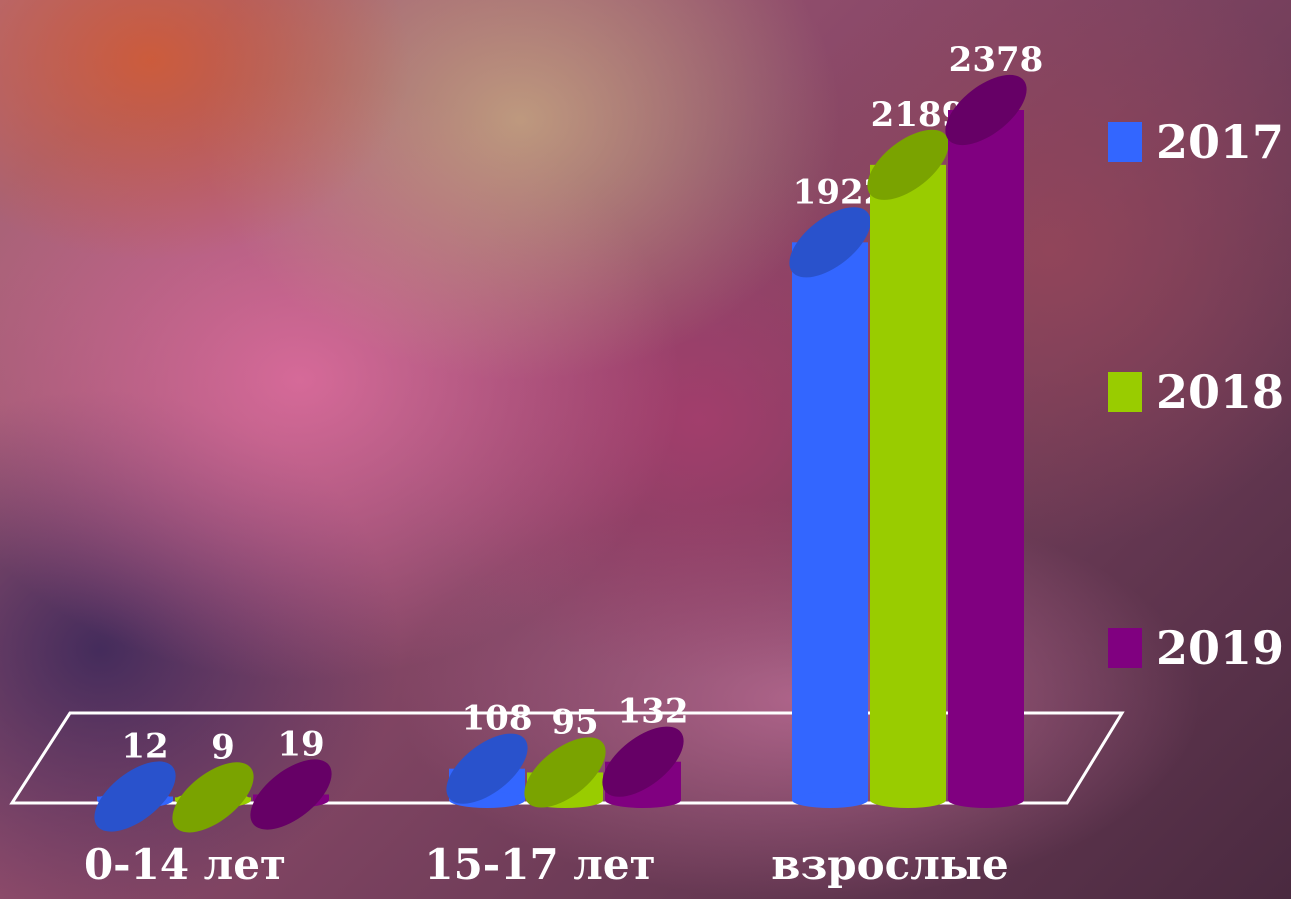 The image size is (1291, 899). What do you see at coordinates (185, 864) in the screenshot?
I see `x-tick-label: 0-14 лет` at bounding box center [185, 864].